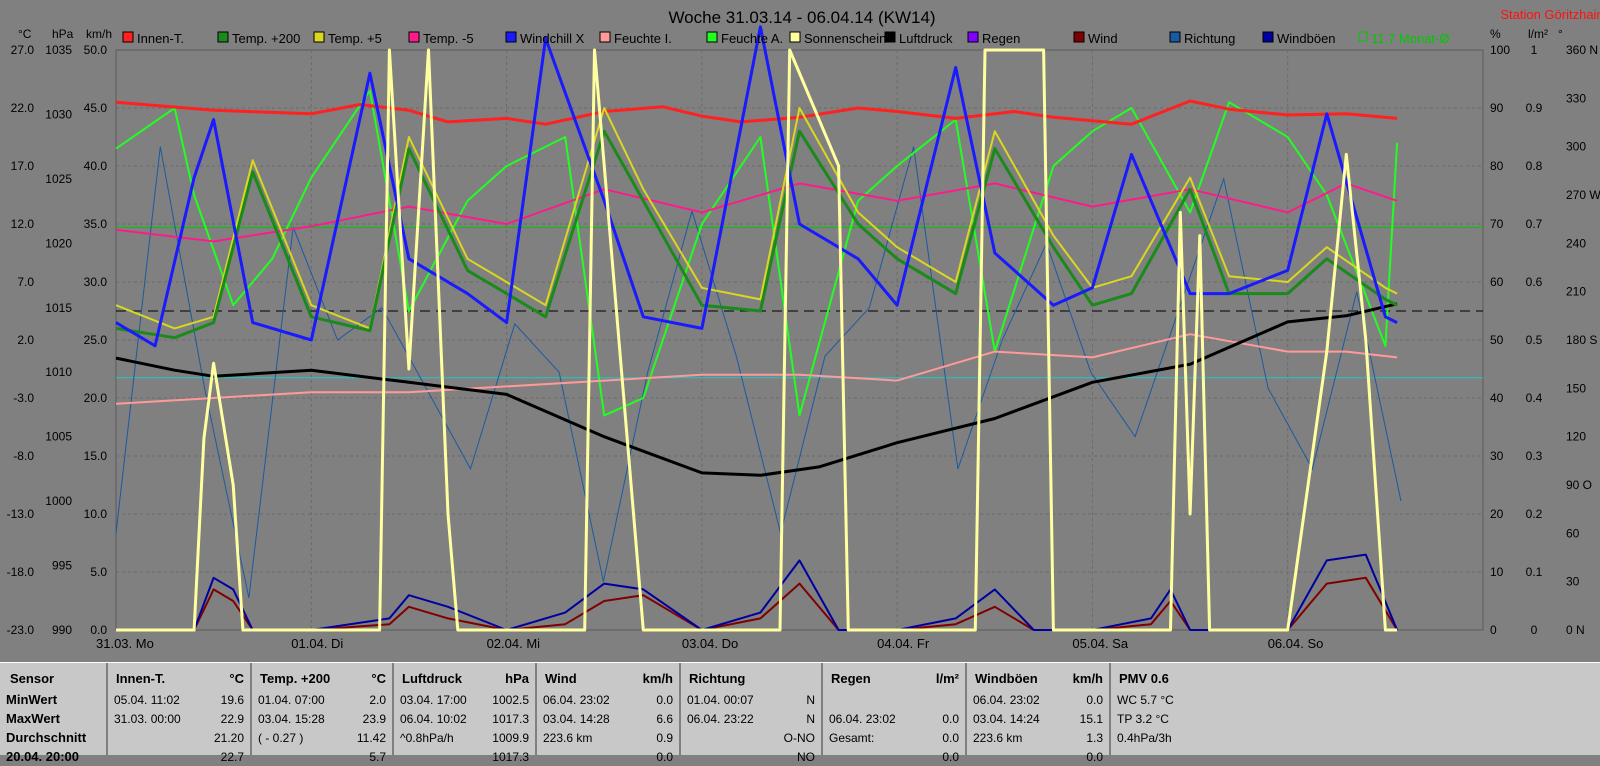 The image size is (1600, 766). What do you see at coordinates (643, 38) in the screenshot?
I see `legend-label: Feuchte I.` at bounding box center [643, 38].